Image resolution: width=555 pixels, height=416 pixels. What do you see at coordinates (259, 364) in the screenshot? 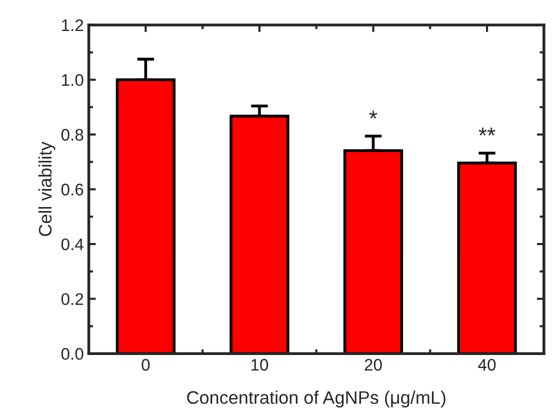
I see `x-tick-label: 10` at bounding box center [259, 364].